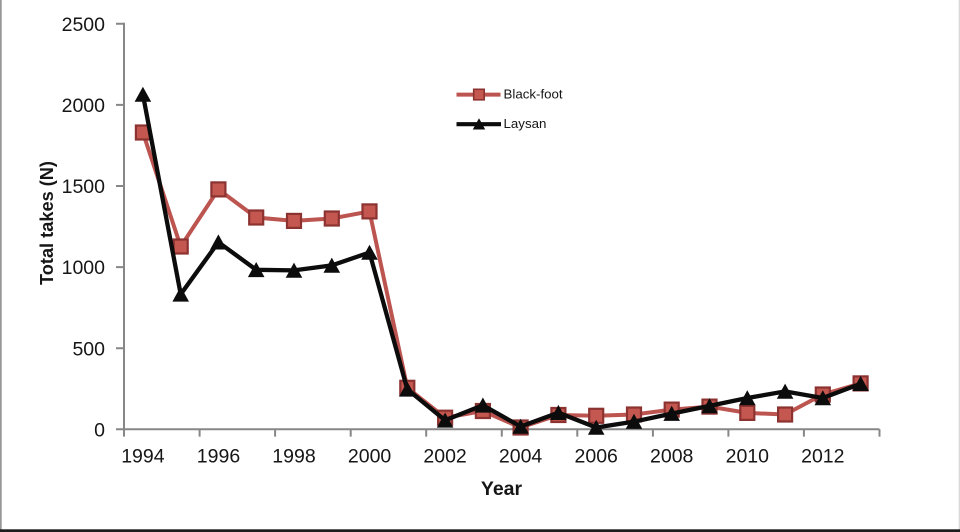  What do you see at coordinates (84, 25) in the screenshot?
I see `svg-text: 2500` at bounding box center [84, 25].